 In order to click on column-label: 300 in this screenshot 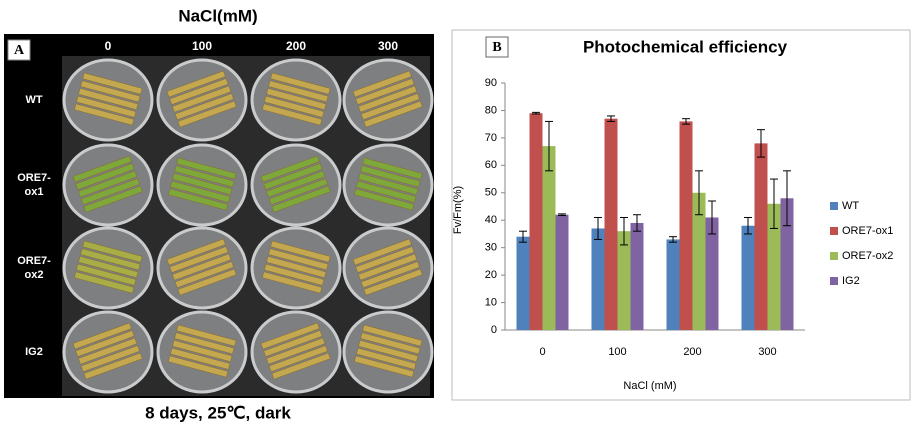, I will do `click(388, 46)`.